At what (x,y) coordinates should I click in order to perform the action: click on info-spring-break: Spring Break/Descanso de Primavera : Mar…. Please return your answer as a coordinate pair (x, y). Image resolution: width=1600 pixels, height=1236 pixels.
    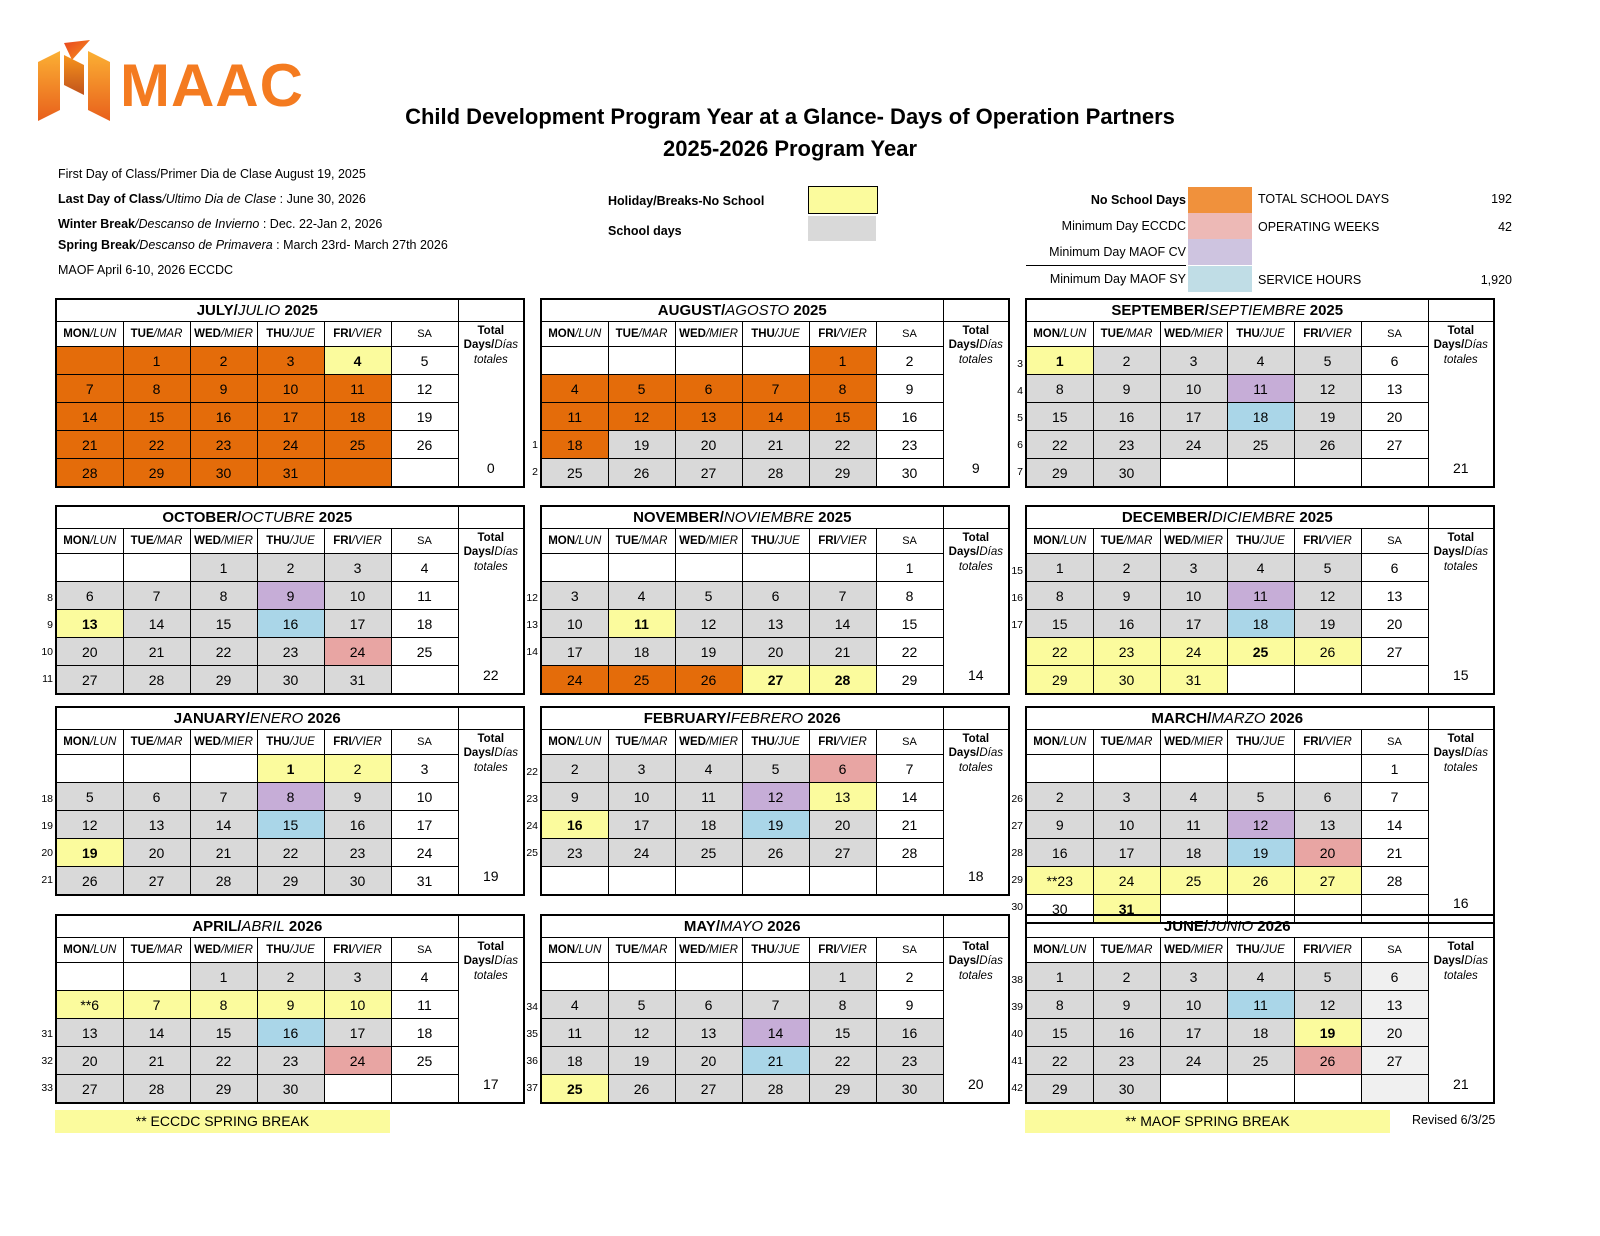
    Looking at the image, I should click on (253, 244).